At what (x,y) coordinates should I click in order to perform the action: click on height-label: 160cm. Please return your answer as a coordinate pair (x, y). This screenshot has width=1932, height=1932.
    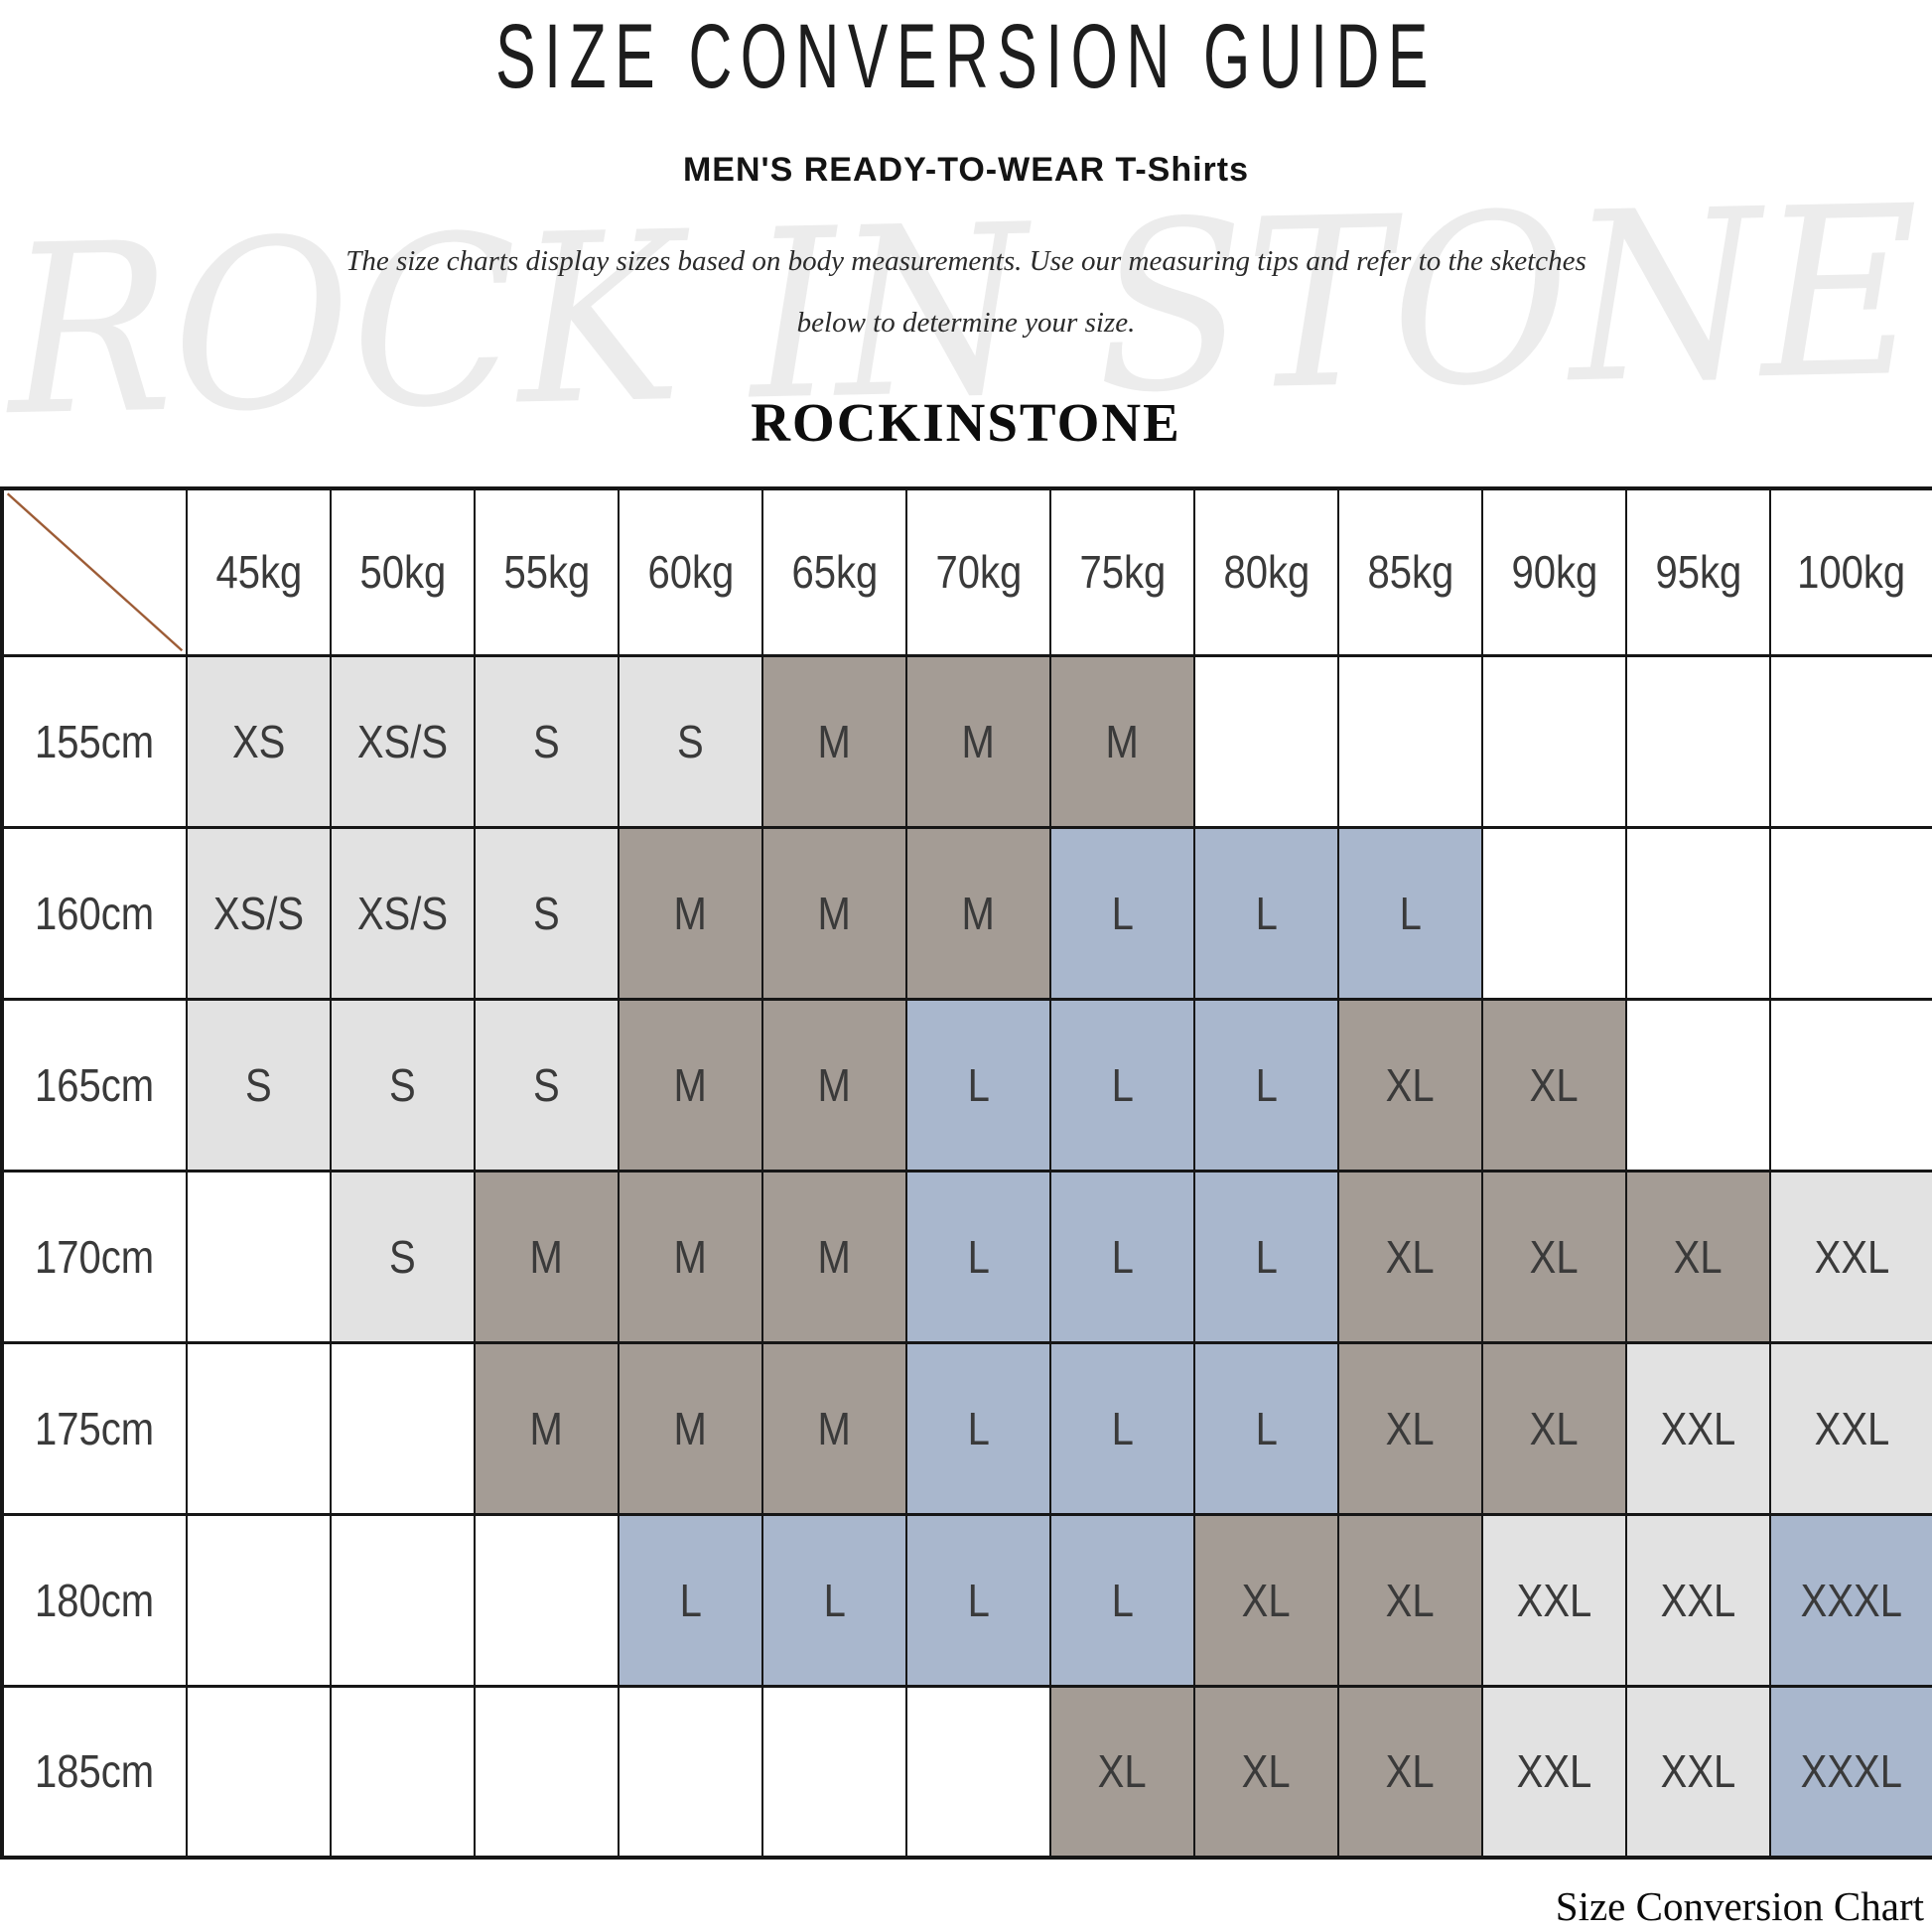
    Looking at the image, I should click on (95, 913).